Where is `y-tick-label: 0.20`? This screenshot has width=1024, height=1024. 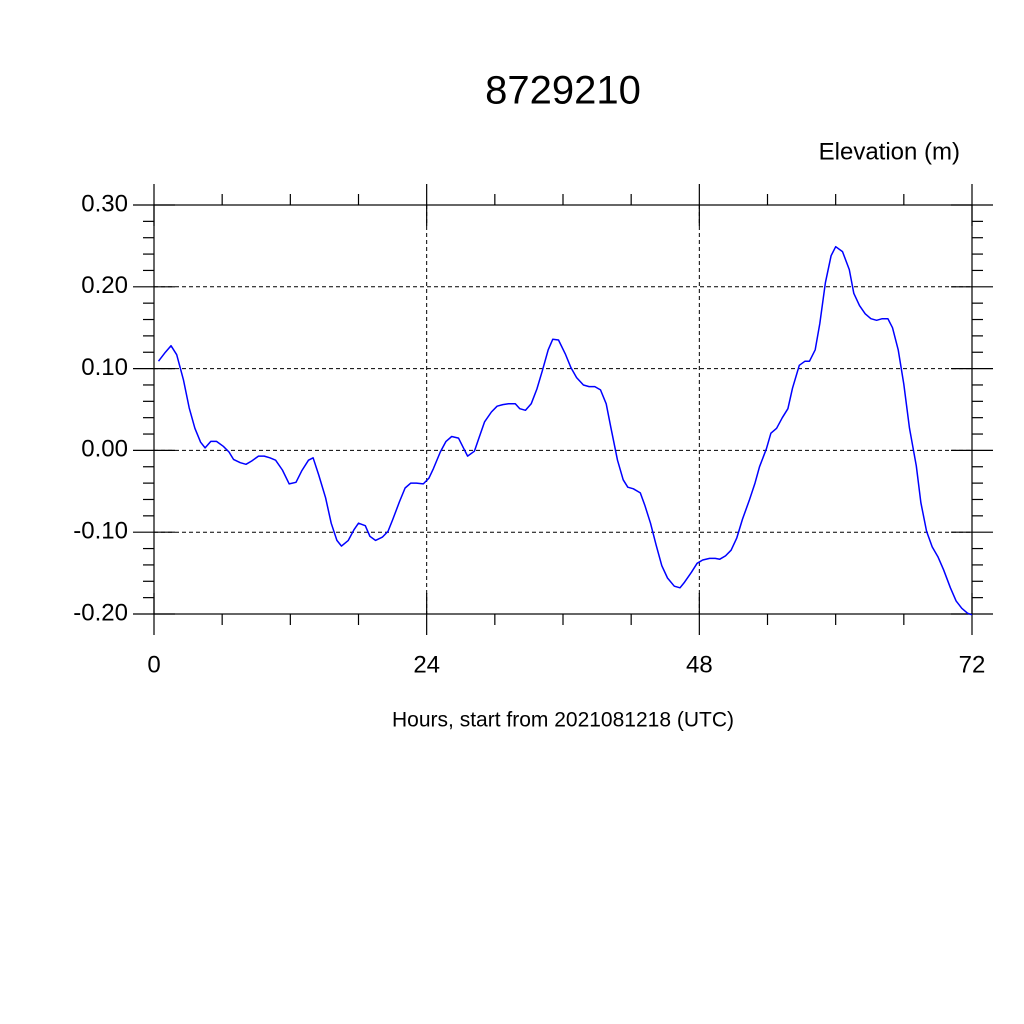
y-tick-label: 0.20 is located at coordinates (104, 285).